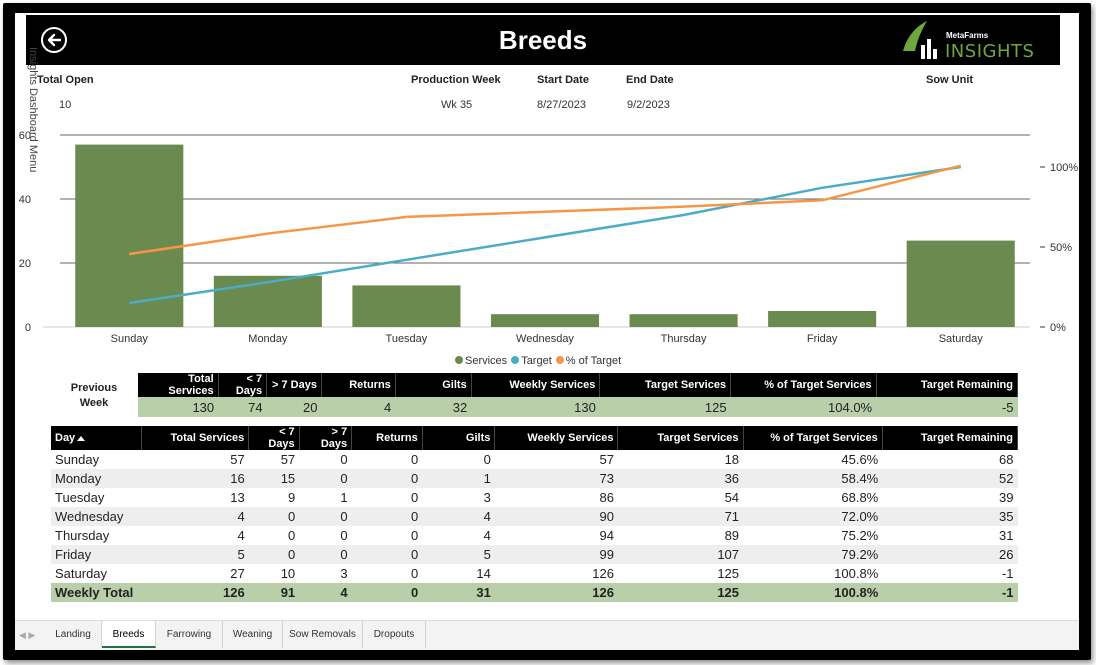  Describe the element at coordinates (326, 438) in the screenshot. I see `daily-col-header: > 7 Days` at that location.